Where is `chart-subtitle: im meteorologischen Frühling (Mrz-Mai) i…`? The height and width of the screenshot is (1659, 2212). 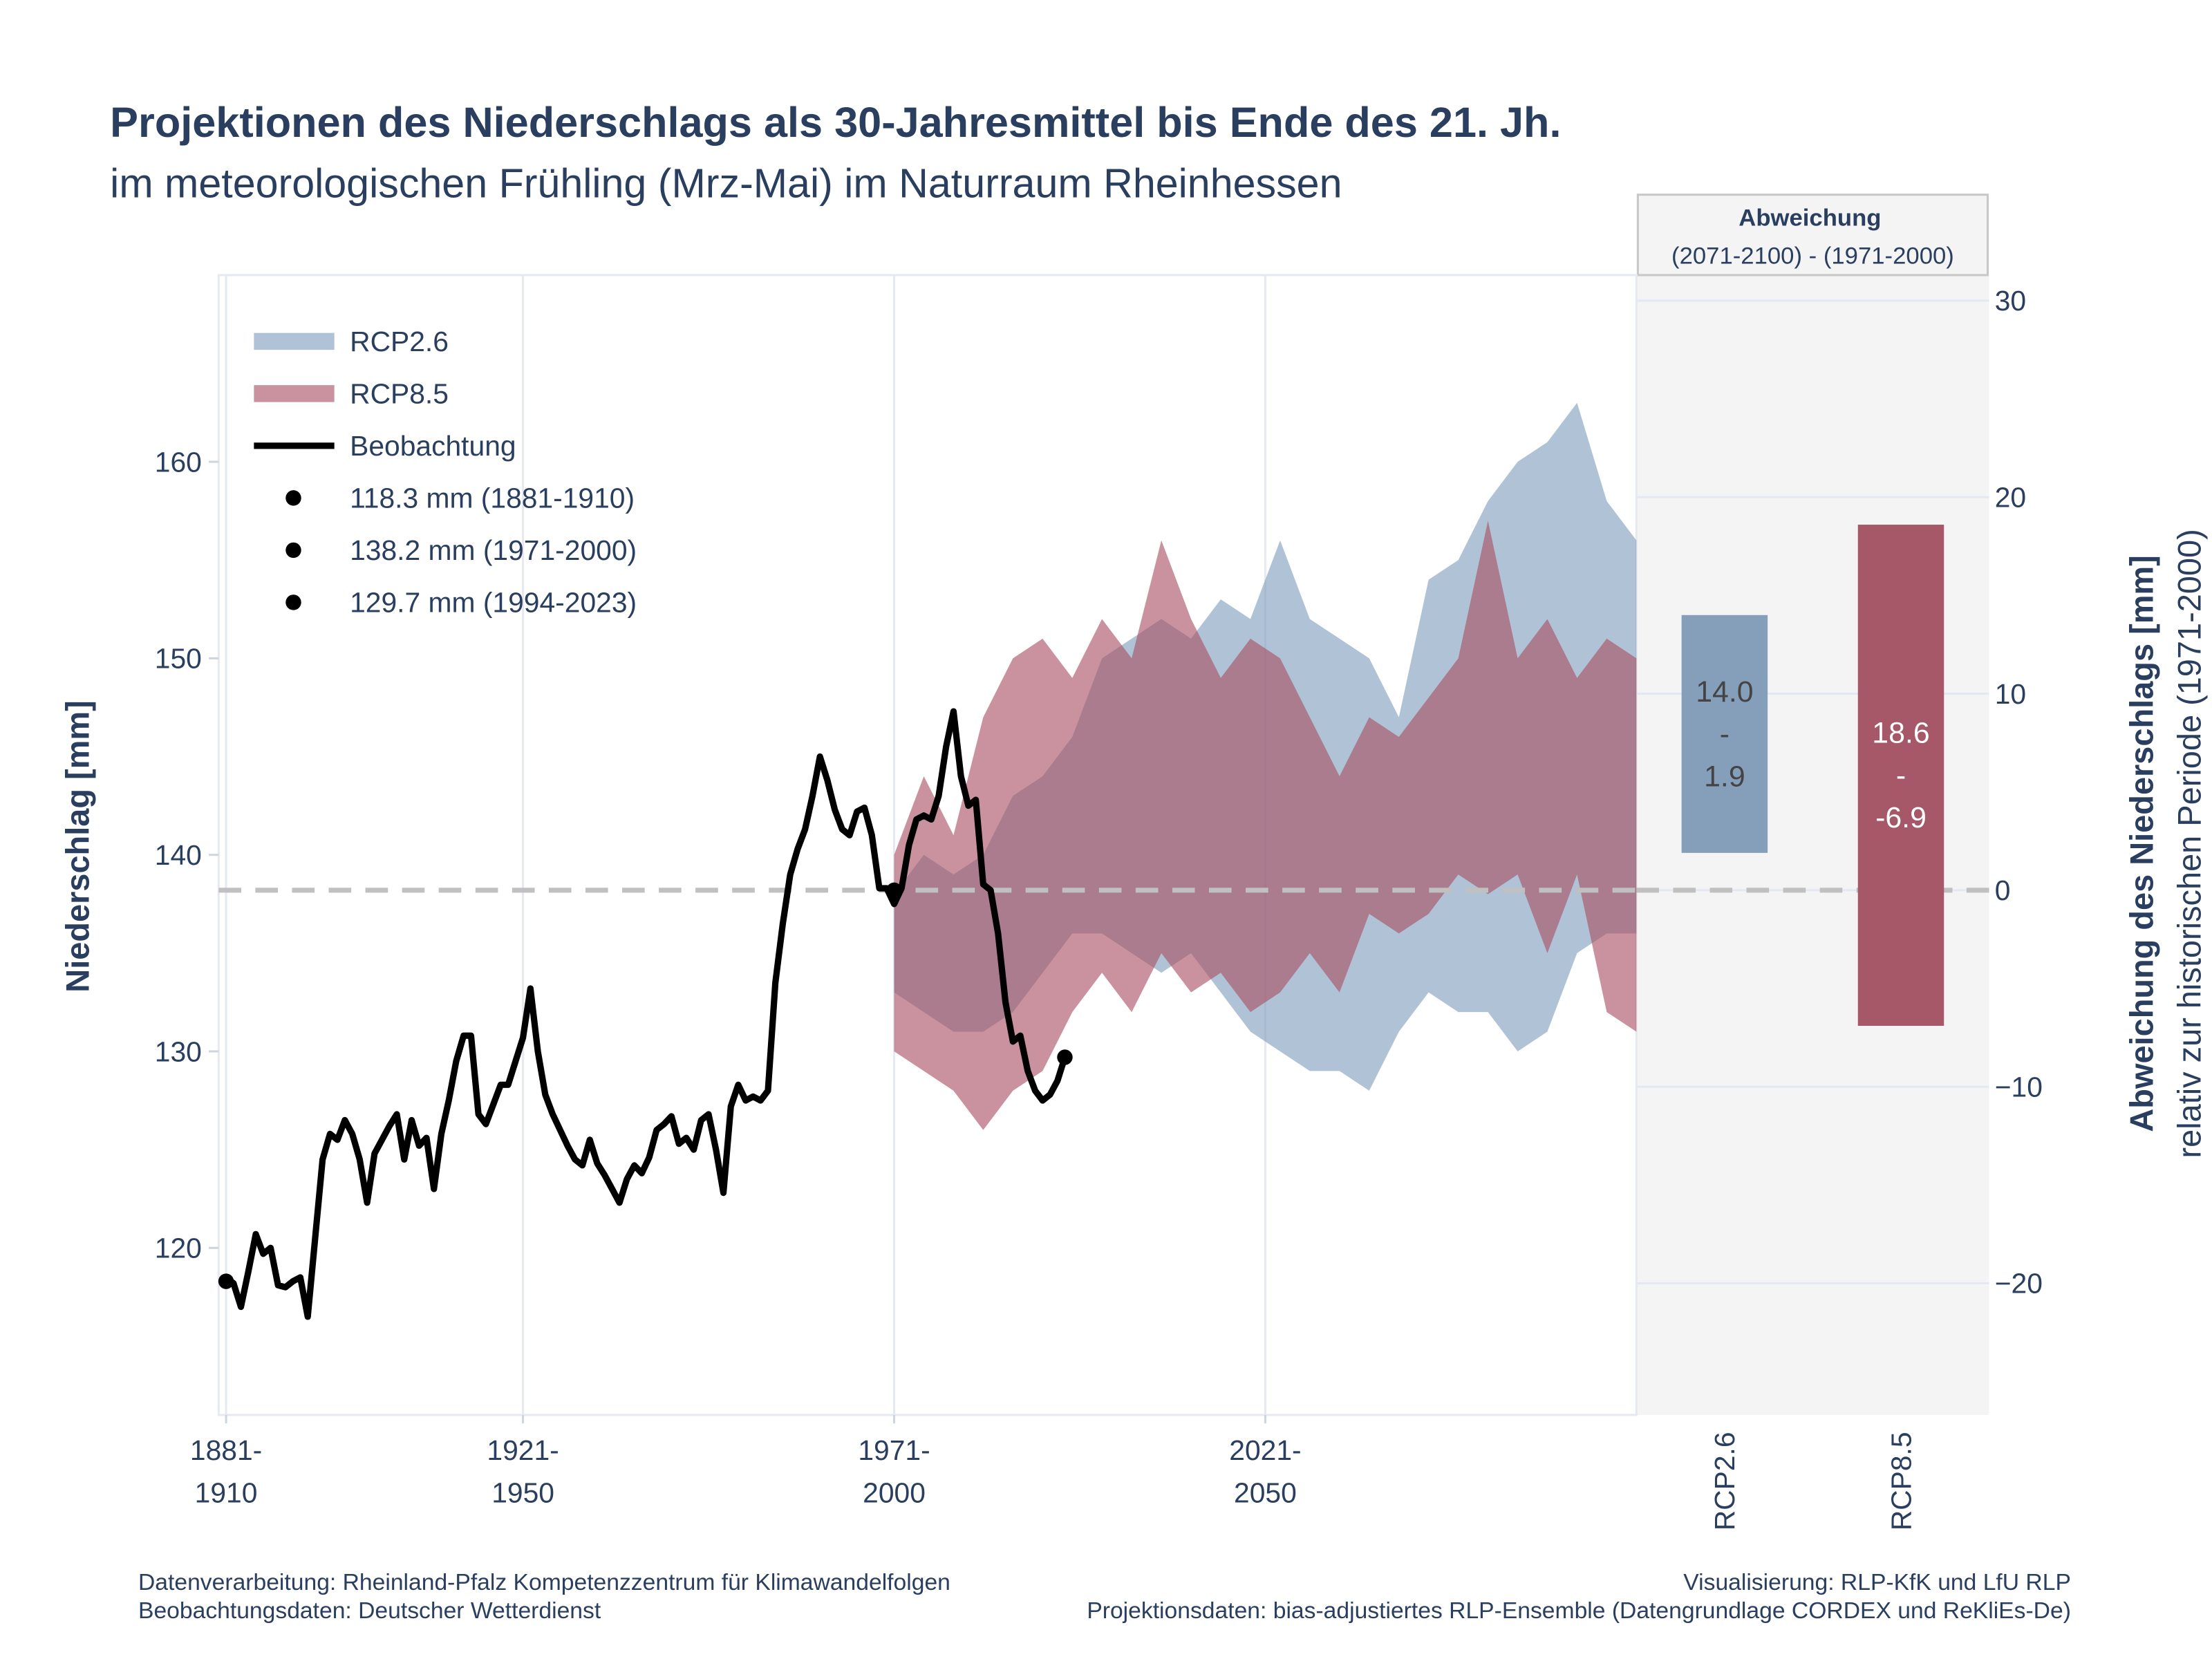
chart-subtitle: im meteorologischen Frühling (Mrz-Mai) i… is located at coordinates (726, 184).